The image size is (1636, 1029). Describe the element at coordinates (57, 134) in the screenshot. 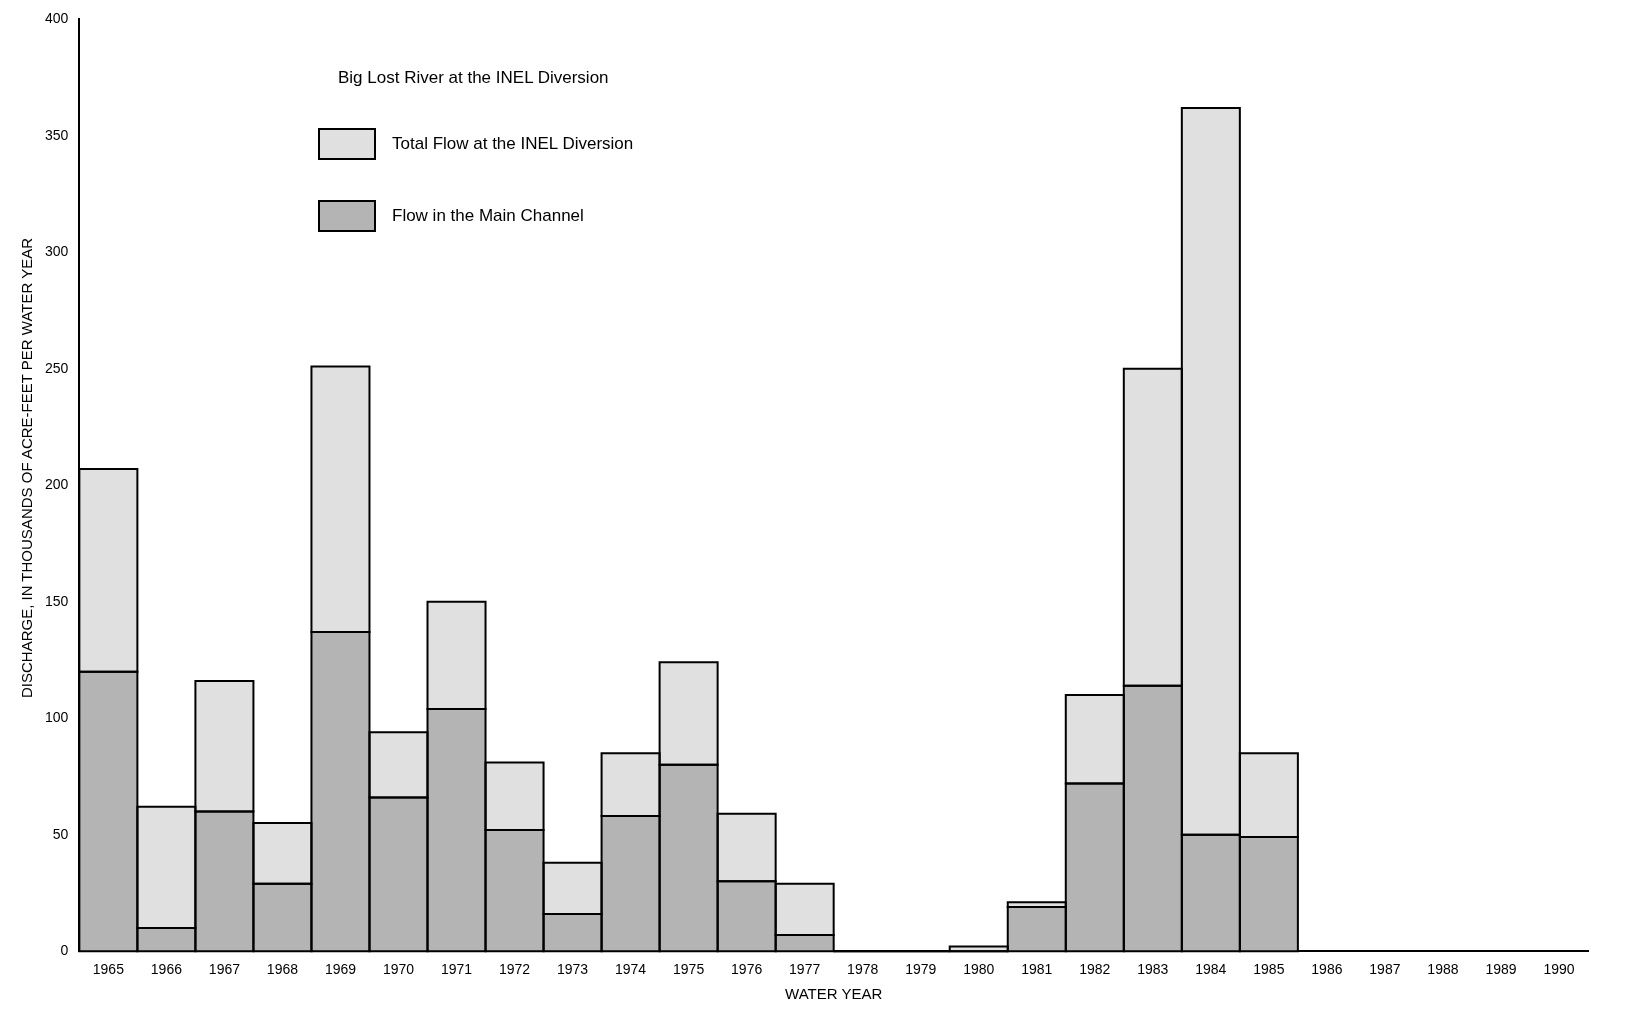

I see `y-tick-label: 350` at that location.